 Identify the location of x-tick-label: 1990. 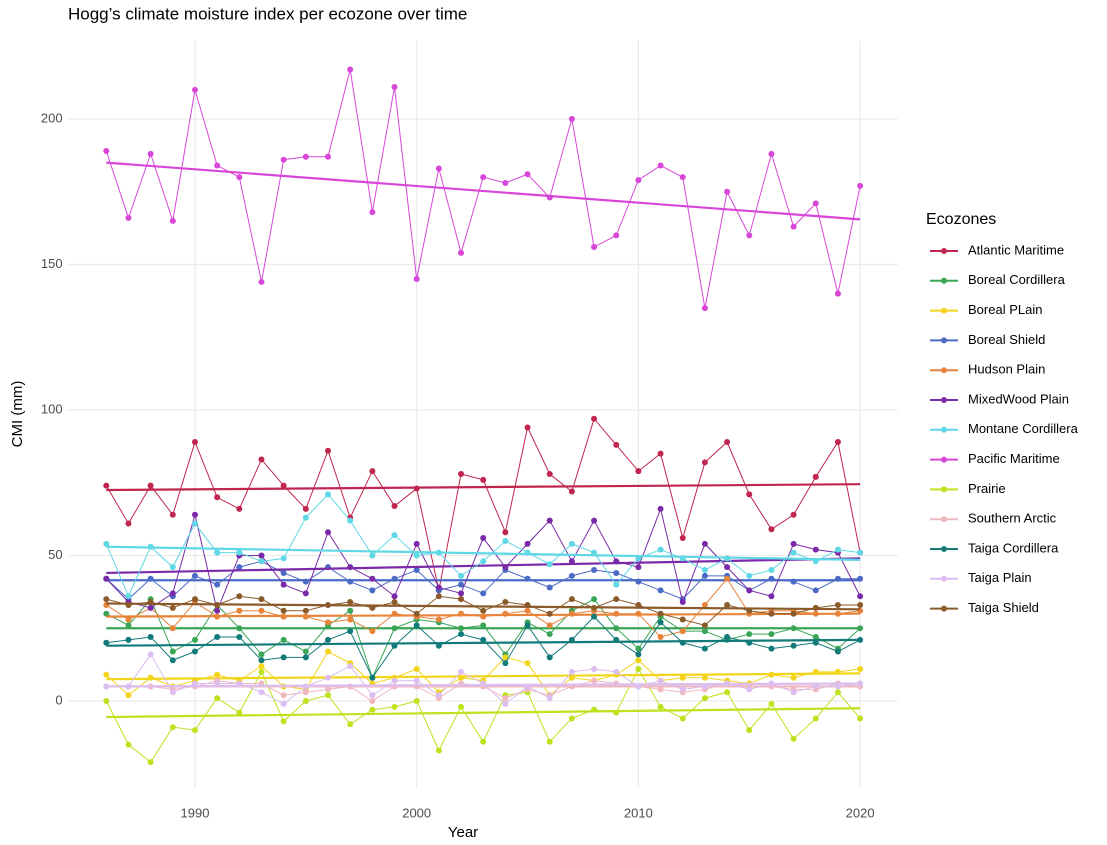
(195, 813).